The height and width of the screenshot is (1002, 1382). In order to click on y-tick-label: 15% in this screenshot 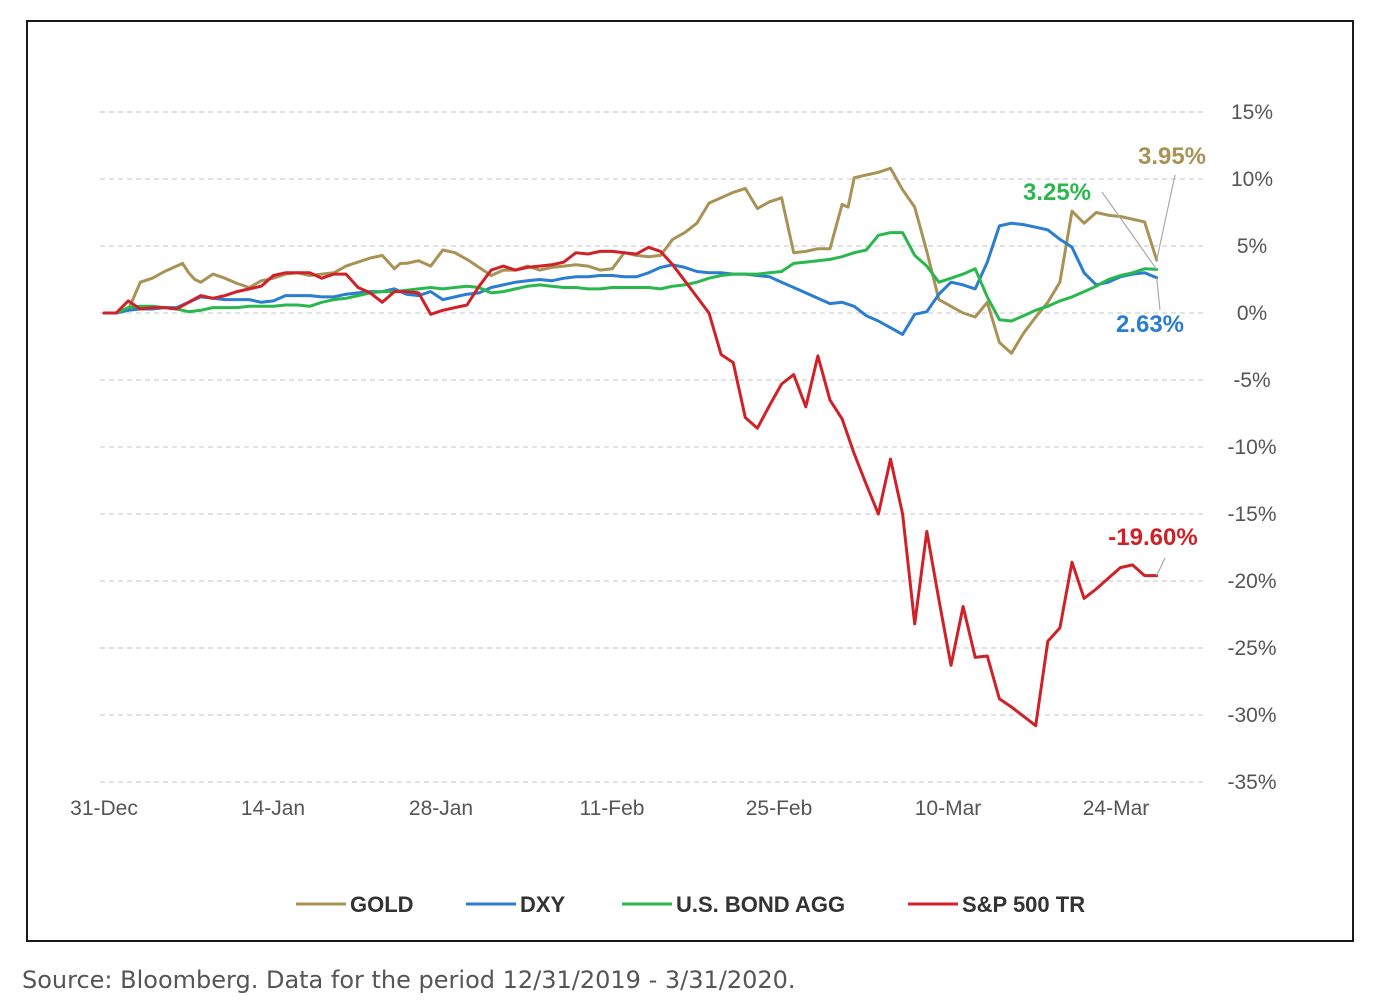, I will do `click(1252, 112)`.